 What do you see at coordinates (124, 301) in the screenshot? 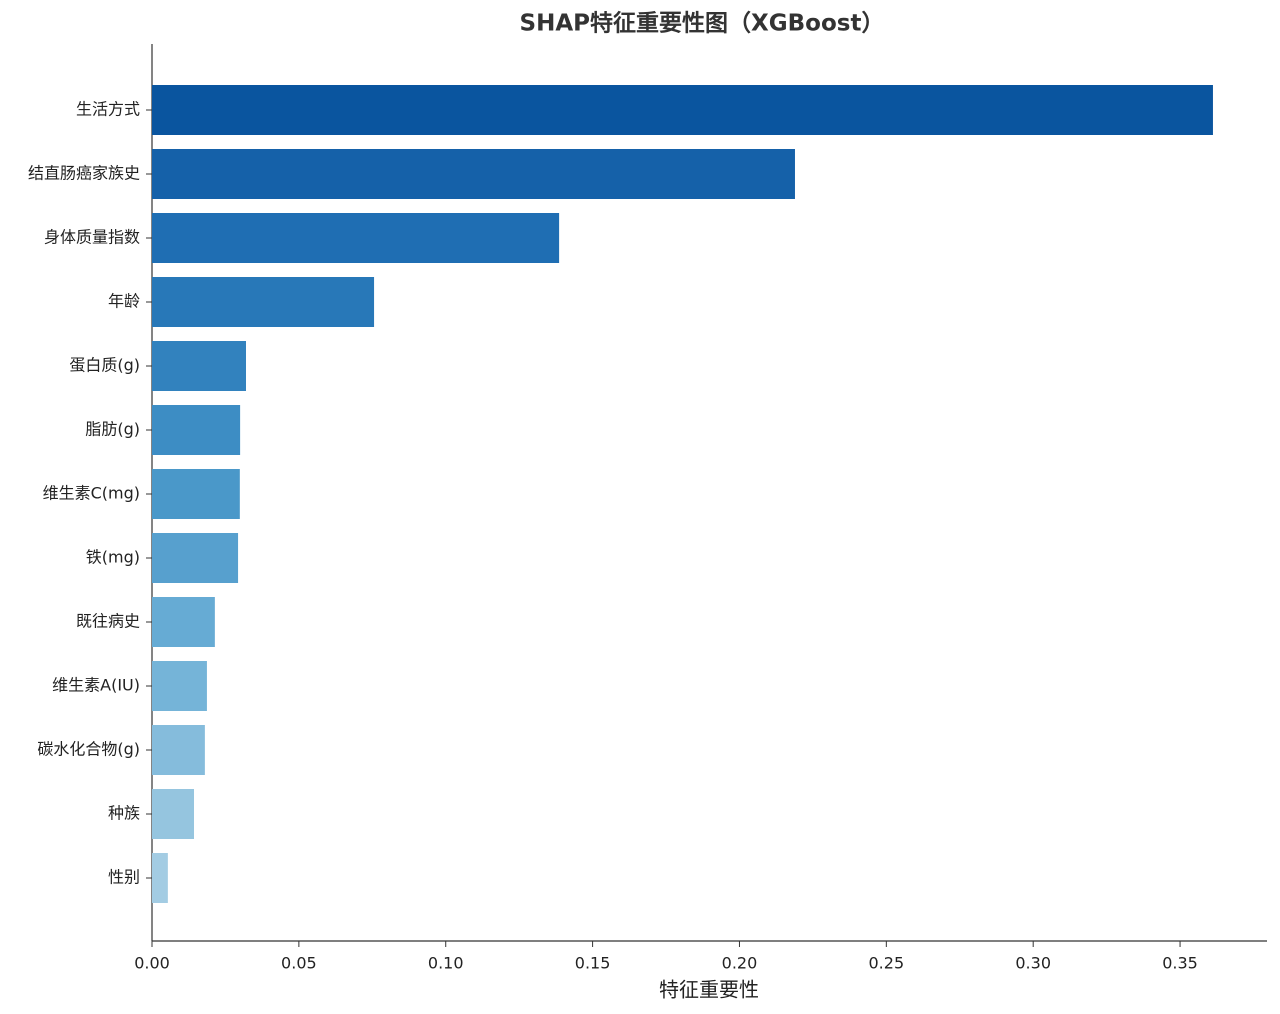
I see `y-tick-label: 年龄` at bounding box center [124, 301].